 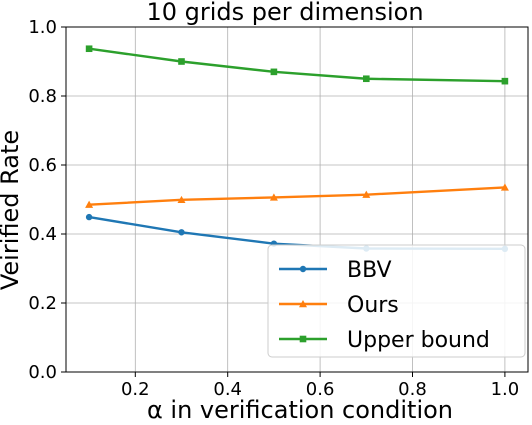 I want to click on legend: BBV Ours Upper bound, so click(x=396, y=301).